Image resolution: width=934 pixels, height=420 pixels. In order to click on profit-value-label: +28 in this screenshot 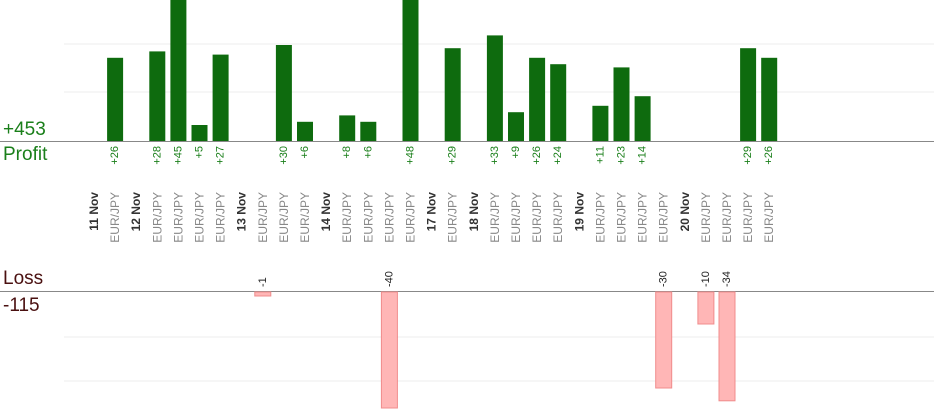, I will do `click(157, 155)`.